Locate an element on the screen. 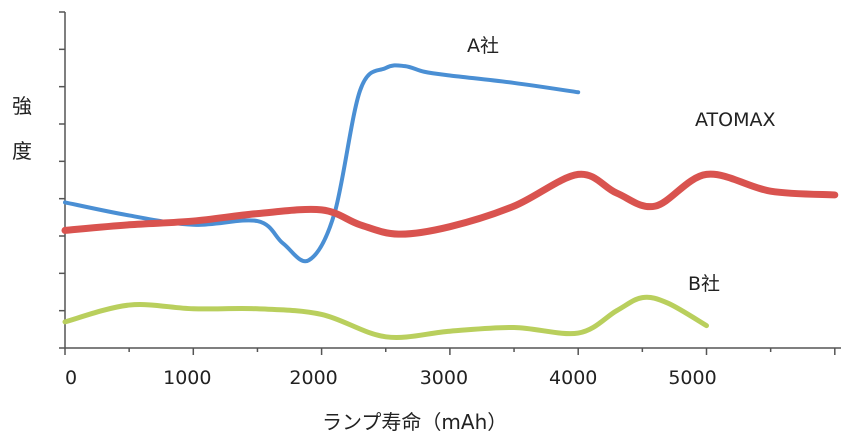 The height and width of the screenshot is (436, 841). x-tick-labels: 0 1000 2000 3000 4000 5000 is located at coordinates (391, 378).